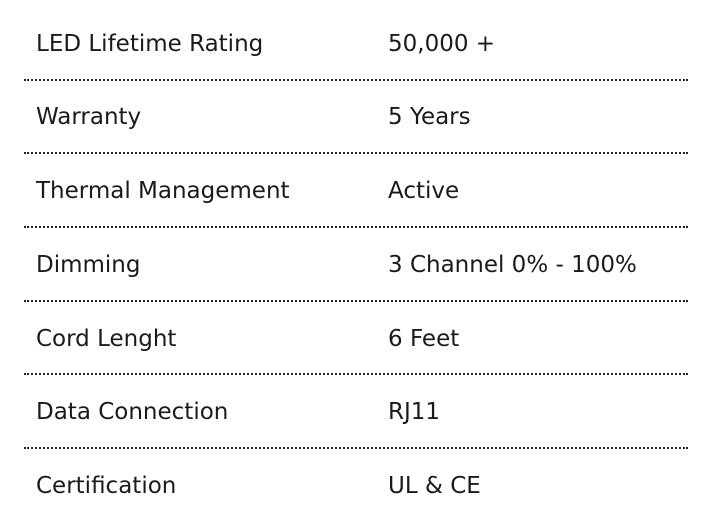 The height and width of the screenshot is (523, 720). Describe the element at coordinates (356, 118) in the screenshot. I see `spec-row: Warranty 5 Years` at that location.